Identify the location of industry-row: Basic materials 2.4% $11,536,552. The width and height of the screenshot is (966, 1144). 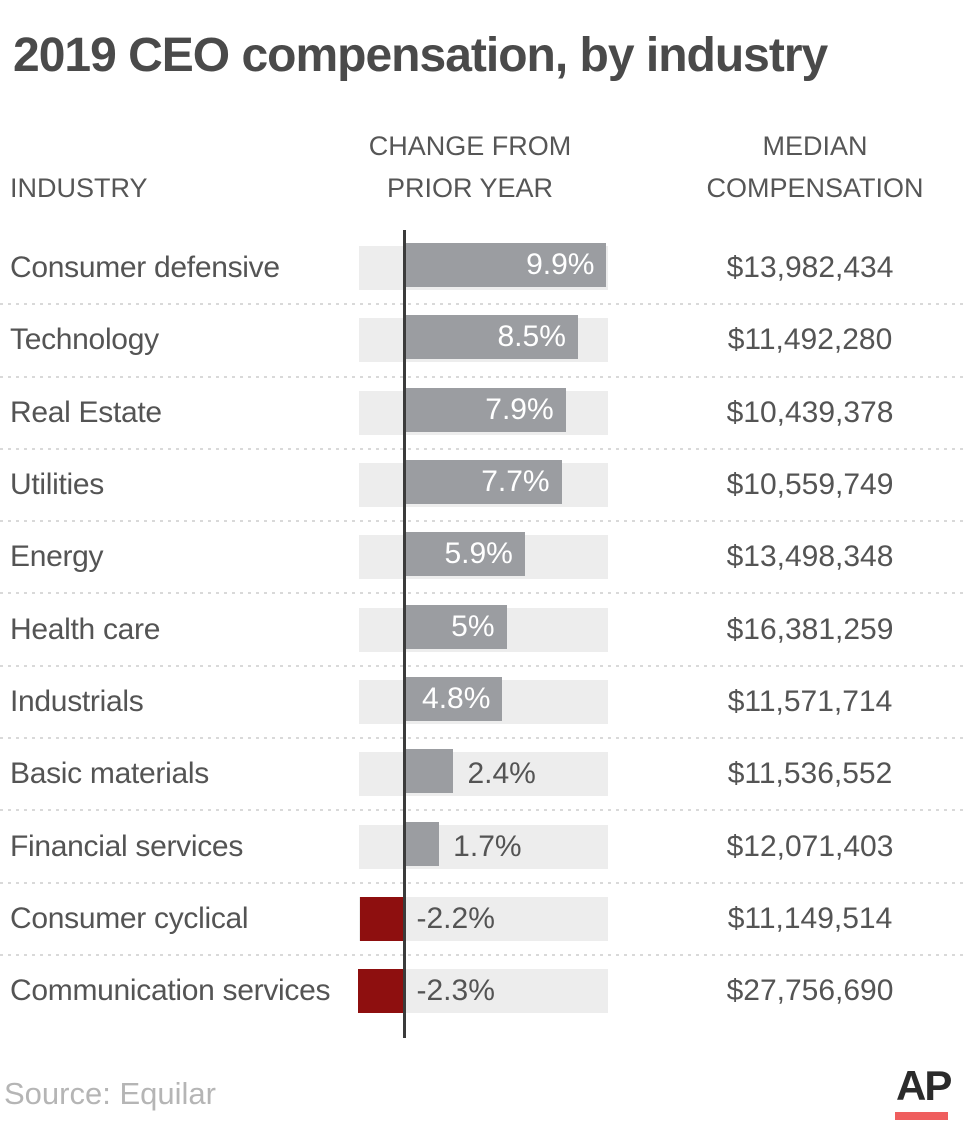
(483, 775).